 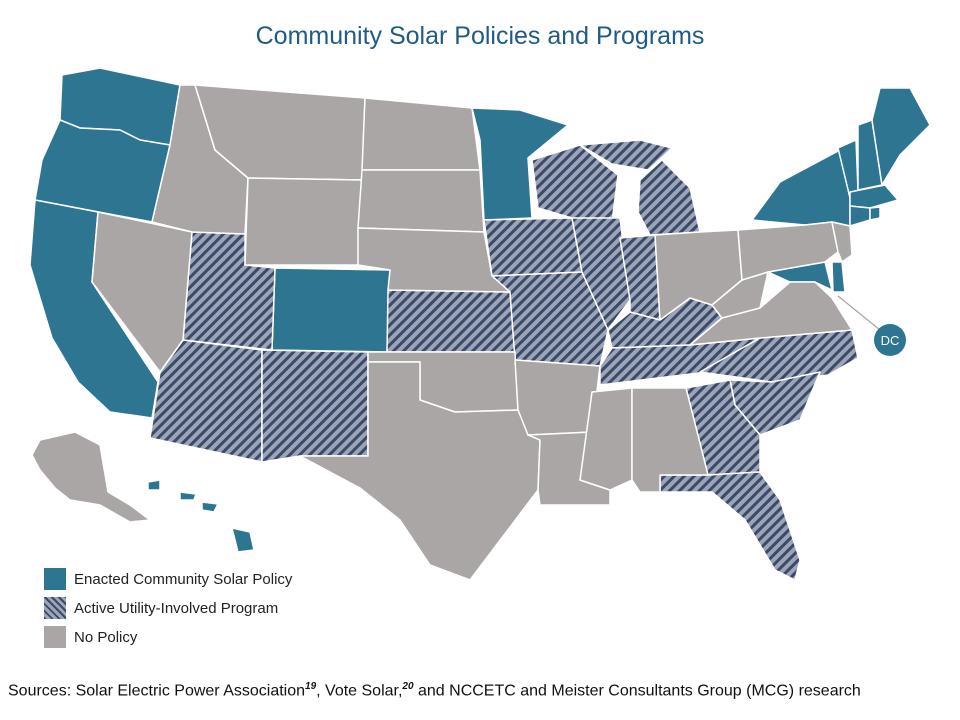 I want to click on state-rhode-island, so click(x=875, y=213).